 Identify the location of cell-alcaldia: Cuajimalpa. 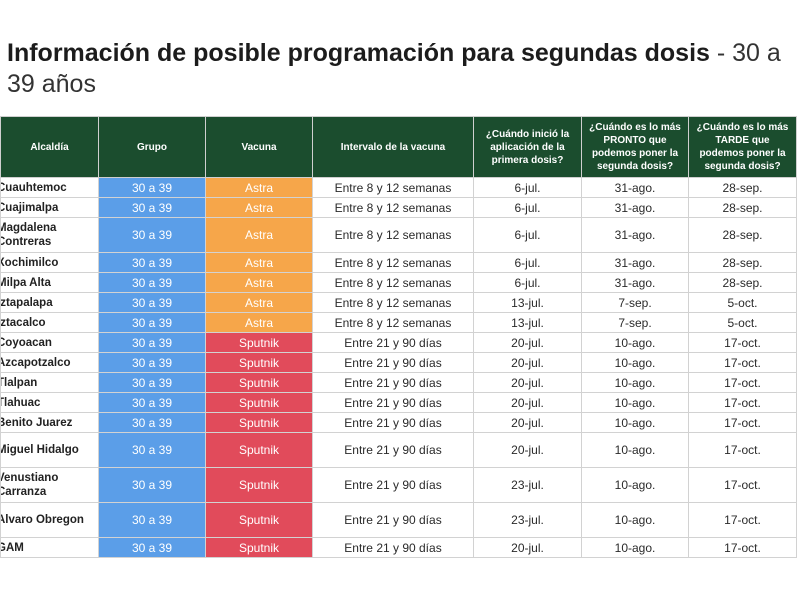
(49, 207).